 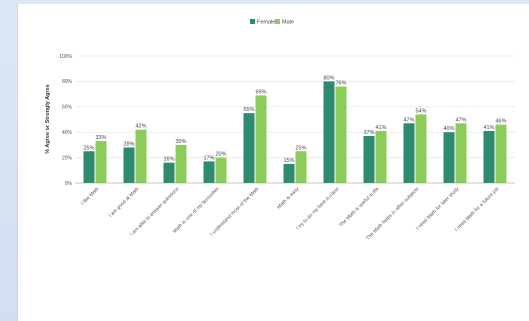 What do you see at coordinates (90, 196) in the screenshot?
I see `category-label: I like Math` at bounding box center [90, 196].